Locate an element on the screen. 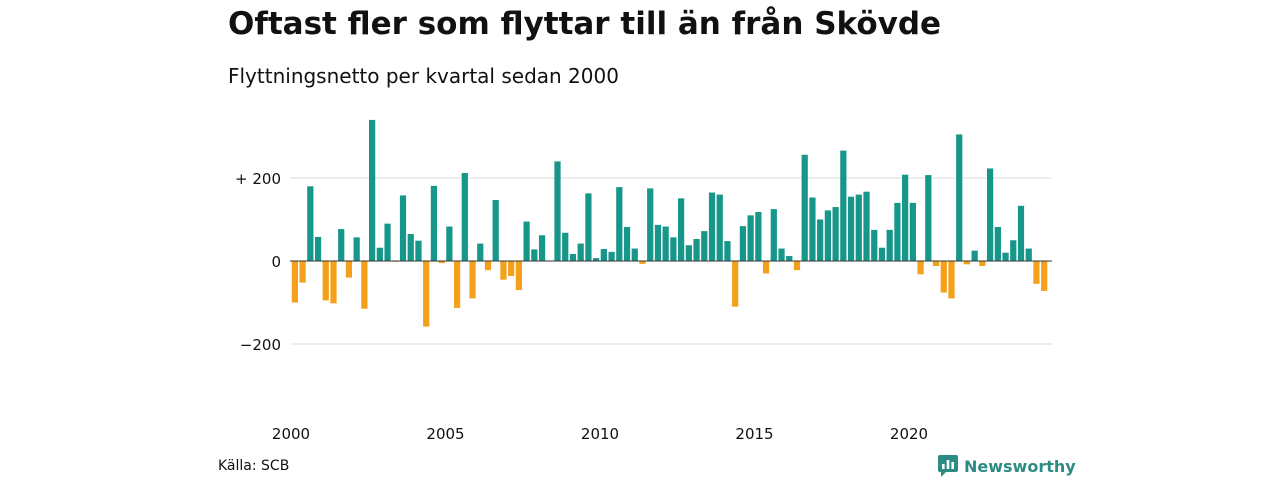  x-tick-label: 2005 is located at coordinates (445, 434).